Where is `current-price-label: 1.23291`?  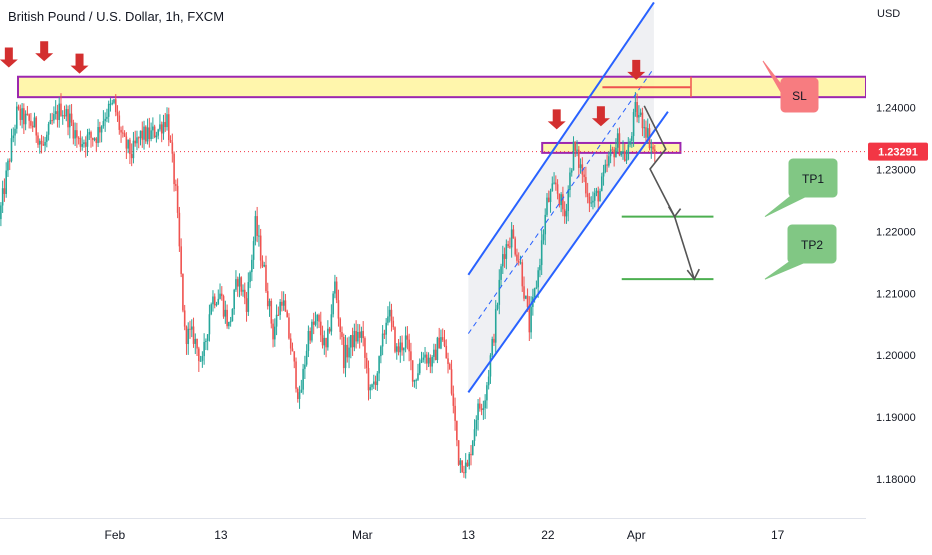 current-price-label: 1.23291 is located at coordinates (898, 153).